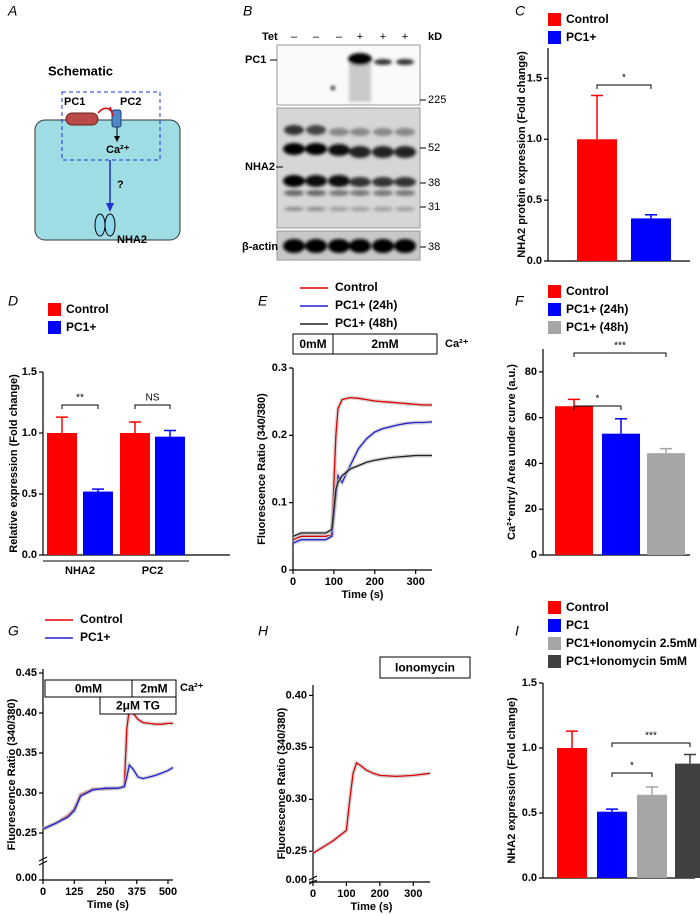 Image resolution: width=700 pixels, height=915 pixels. Describe the element at coordinates (43, 861) in the screenshot. I see `axis-break` at that location.